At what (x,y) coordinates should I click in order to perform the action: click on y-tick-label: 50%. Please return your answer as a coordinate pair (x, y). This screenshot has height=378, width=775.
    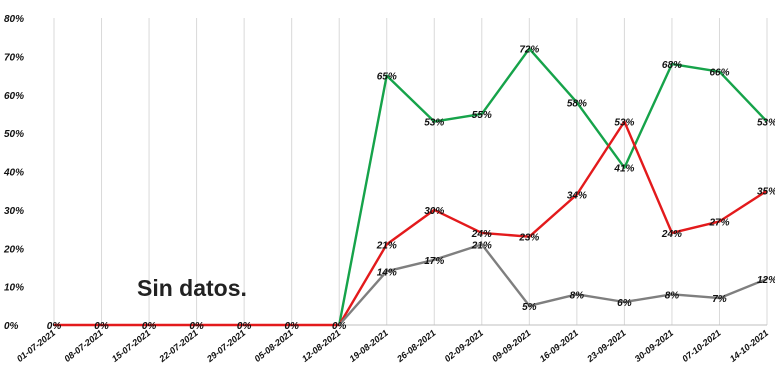
    Looking at the image, I should click on (14, 134).